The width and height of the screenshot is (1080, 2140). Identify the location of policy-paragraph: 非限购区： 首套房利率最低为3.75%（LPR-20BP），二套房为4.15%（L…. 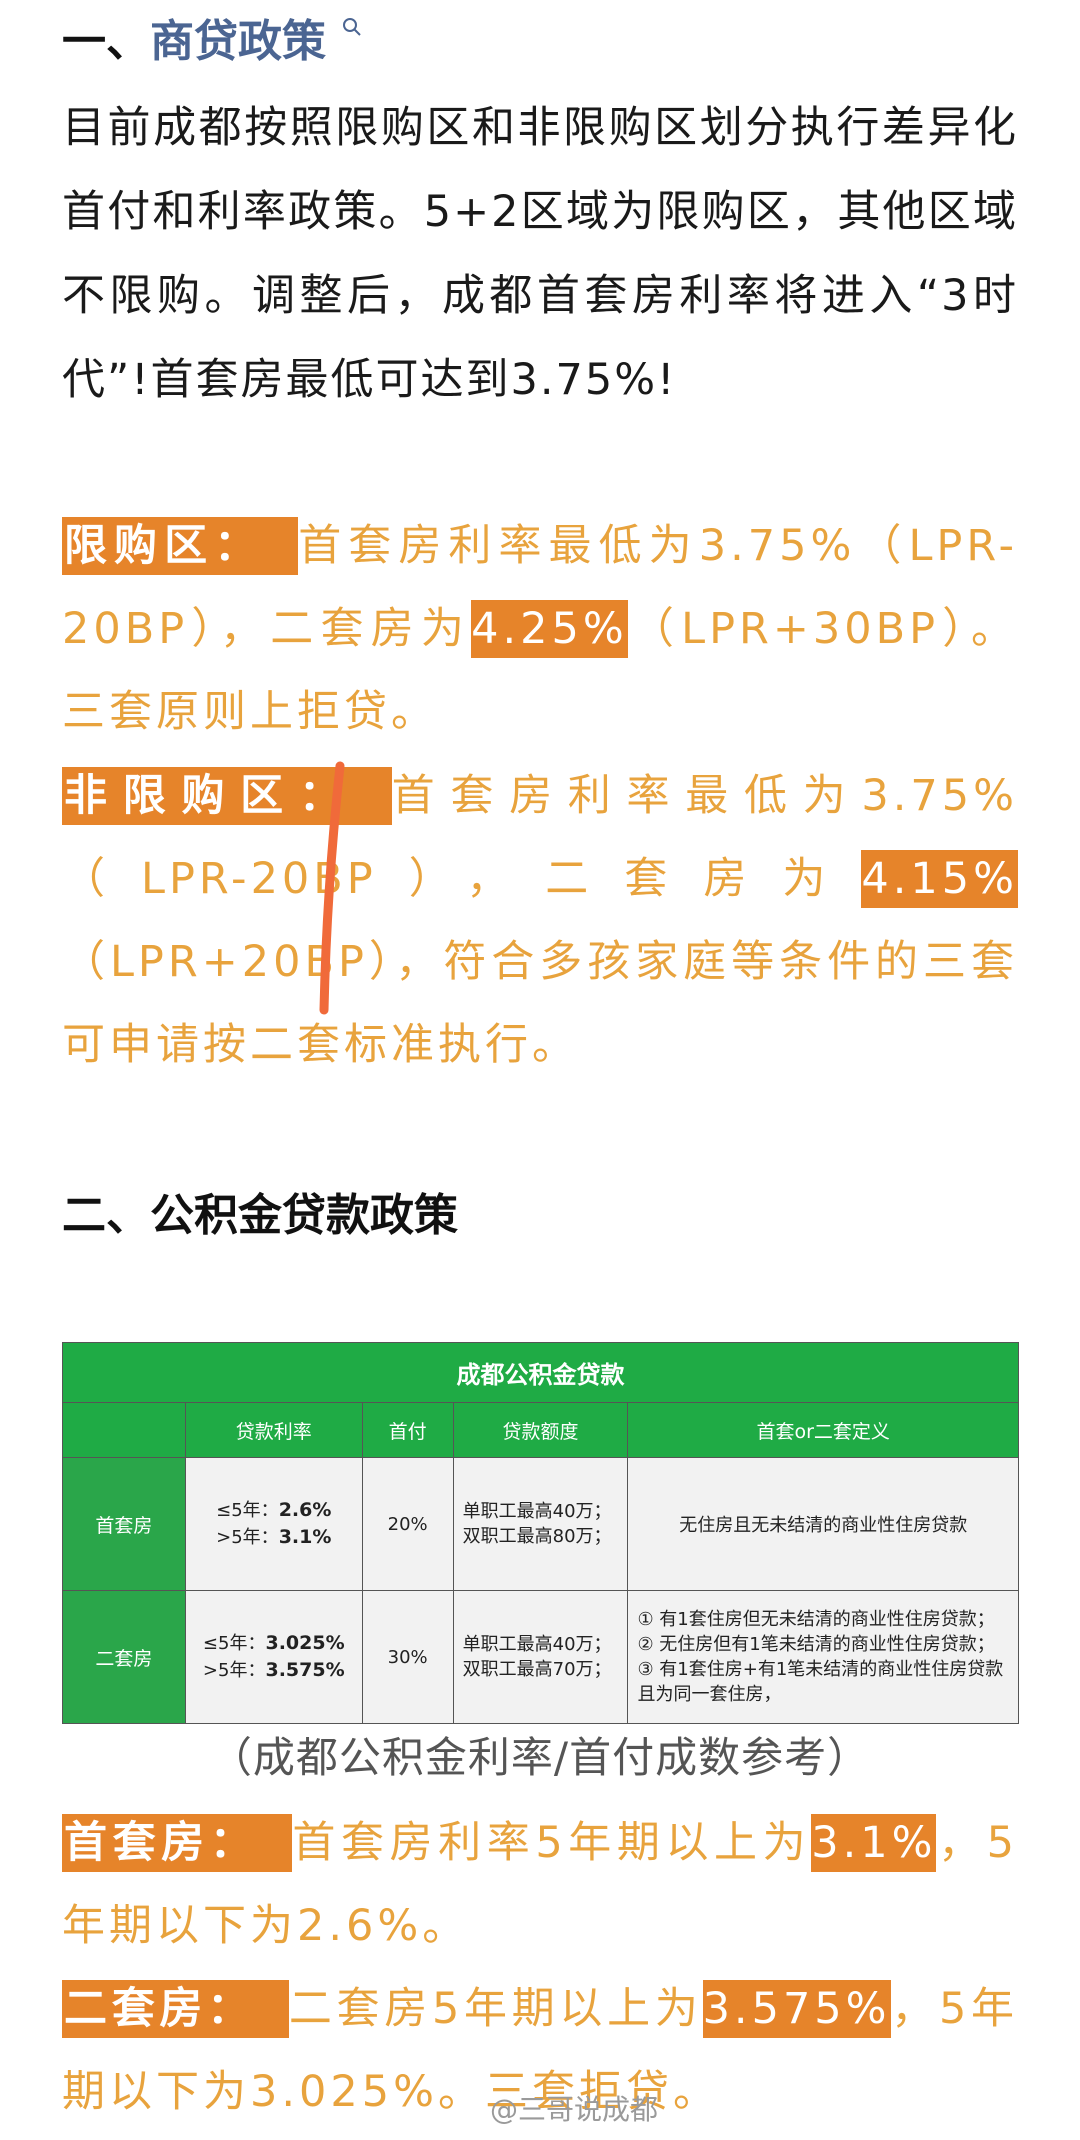
(540, 921).